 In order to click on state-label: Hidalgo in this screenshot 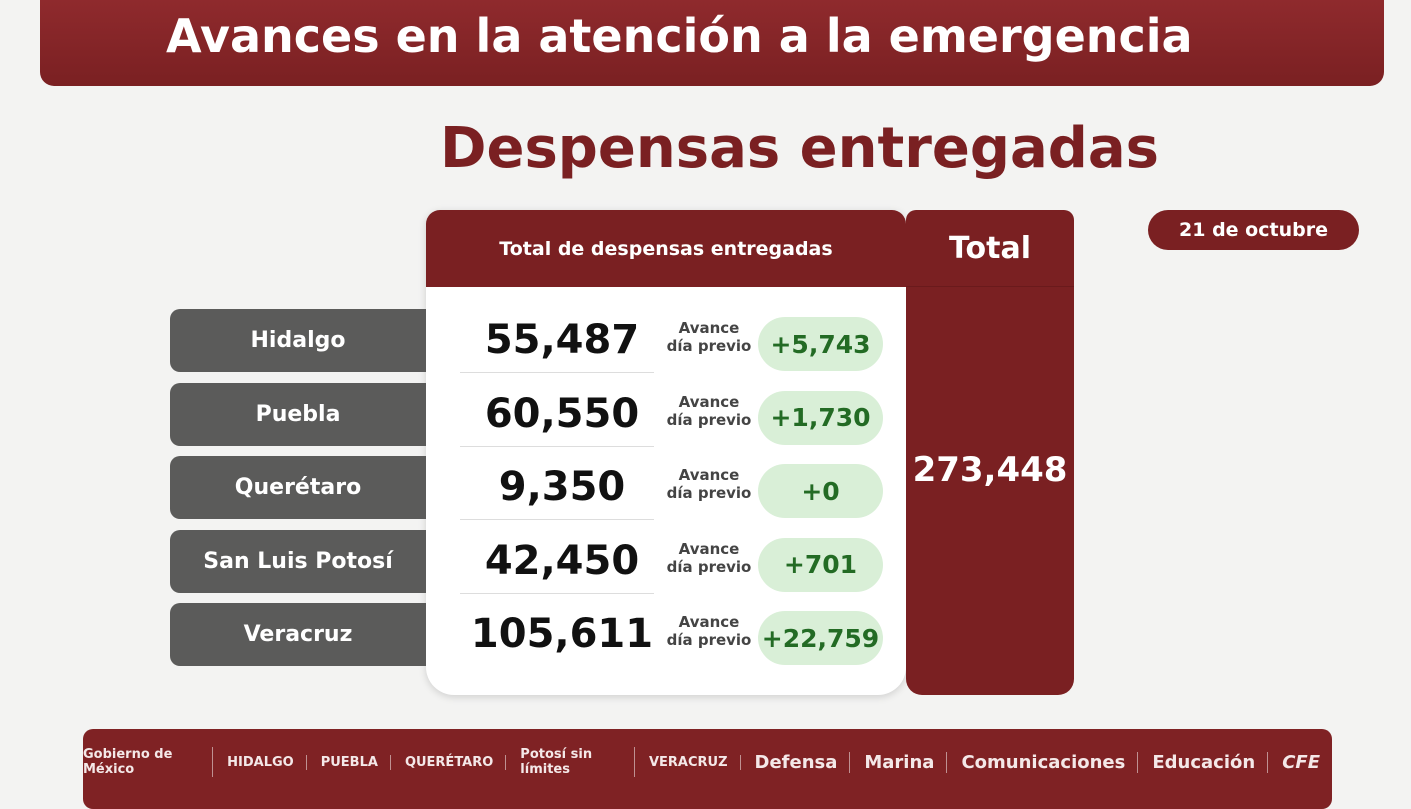, I will do `click(298, 340)`.